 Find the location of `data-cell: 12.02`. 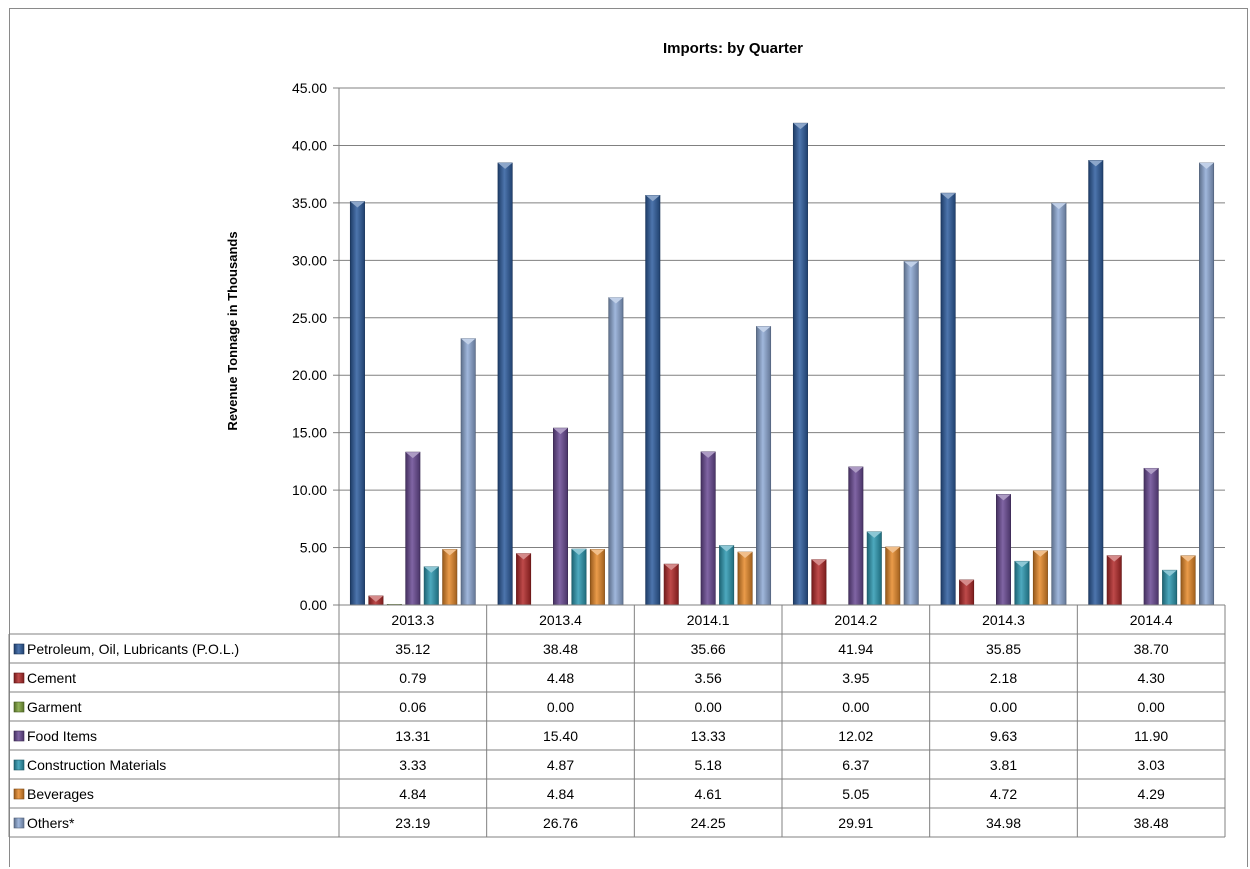

data-cell: 12.02 is located at coordinates (855, 736).